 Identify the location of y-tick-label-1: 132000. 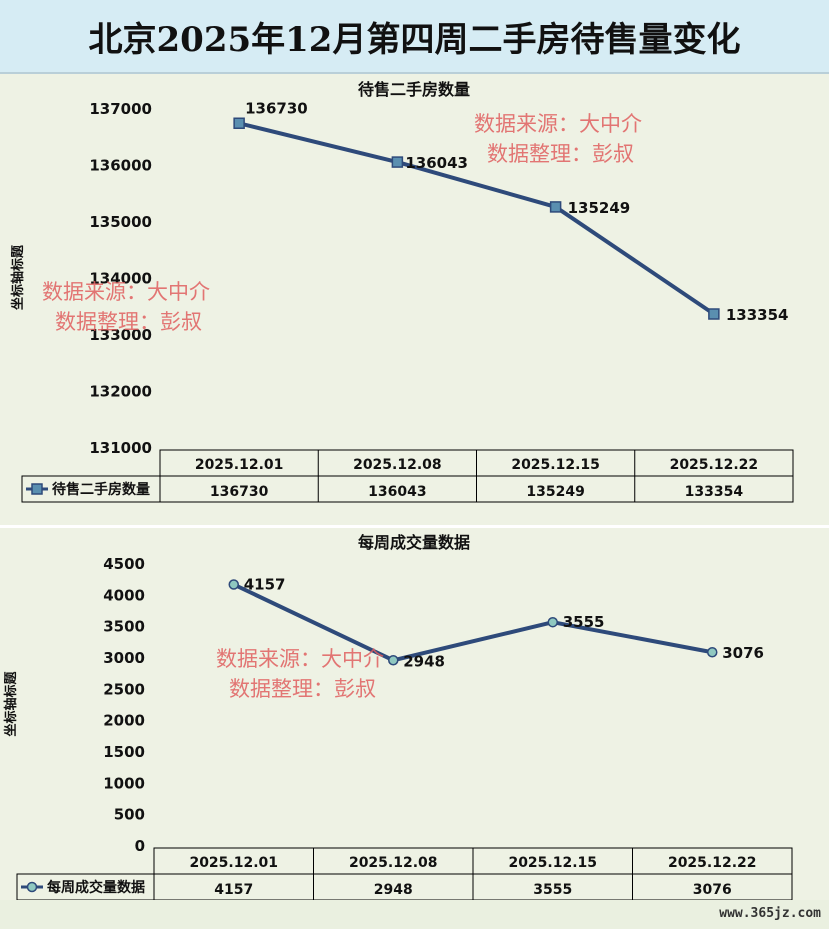
(120, 392).